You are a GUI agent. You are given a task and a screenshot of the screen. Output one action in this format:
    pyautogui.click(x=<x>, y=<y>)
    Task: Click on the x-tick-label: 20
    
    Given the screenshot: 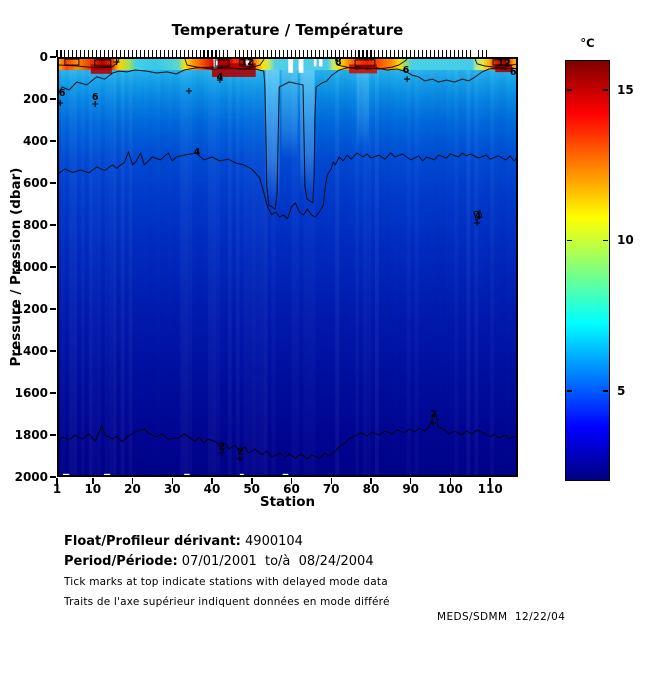 What is the action you would take?
    pyautogui.click(x=132, y=489)
    